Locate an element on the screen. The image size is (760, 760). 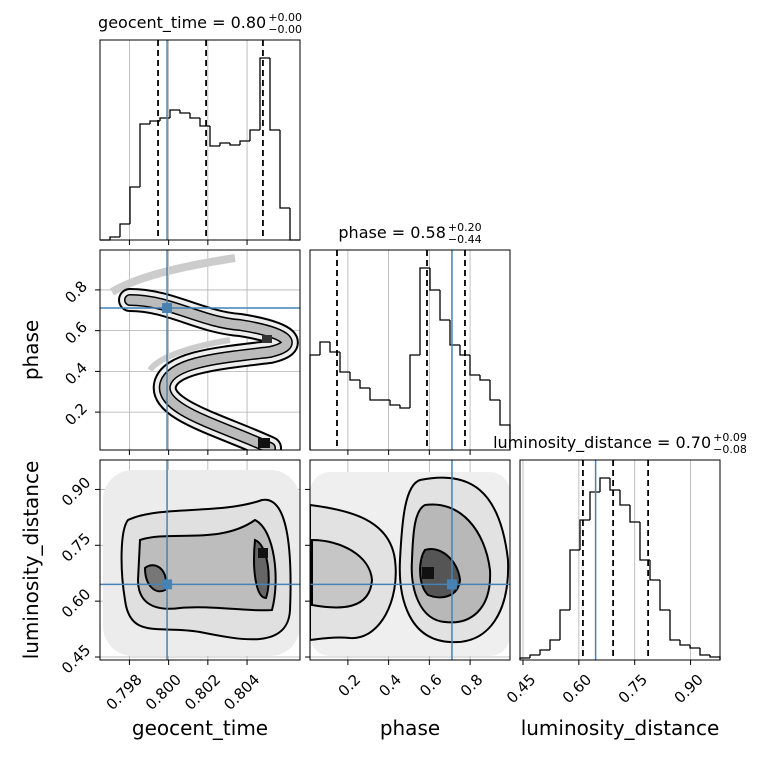
phase-geocent-density is located at coordinates (204, 352).